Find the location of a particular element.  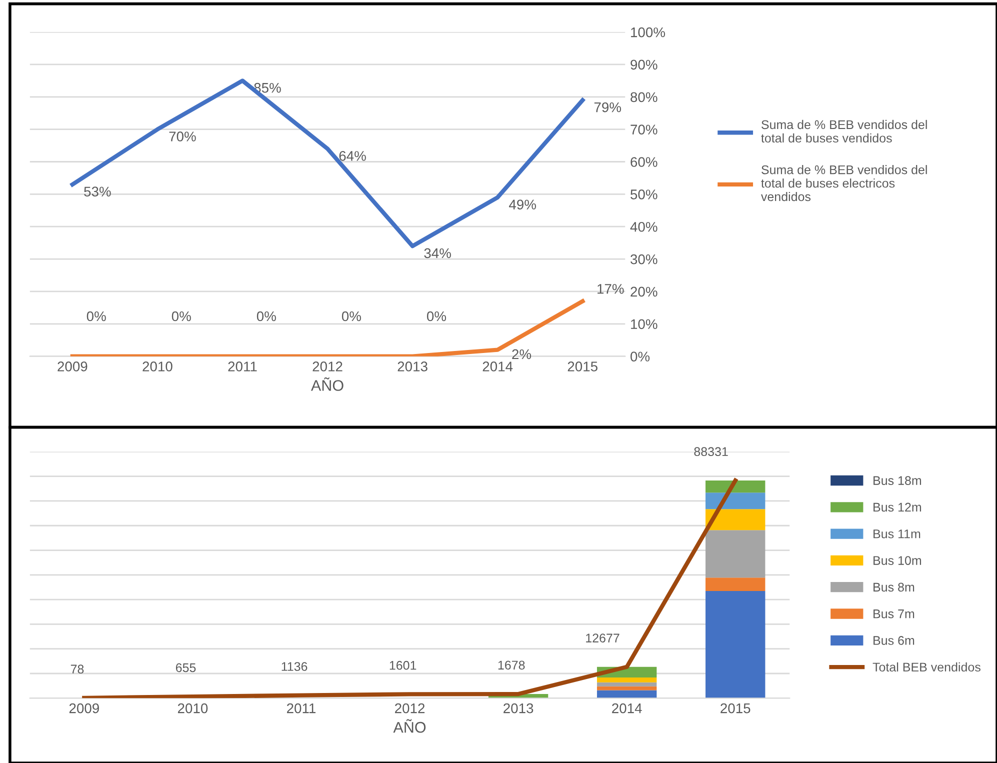

data-label: 1136 is located at coordinates (295, 666).